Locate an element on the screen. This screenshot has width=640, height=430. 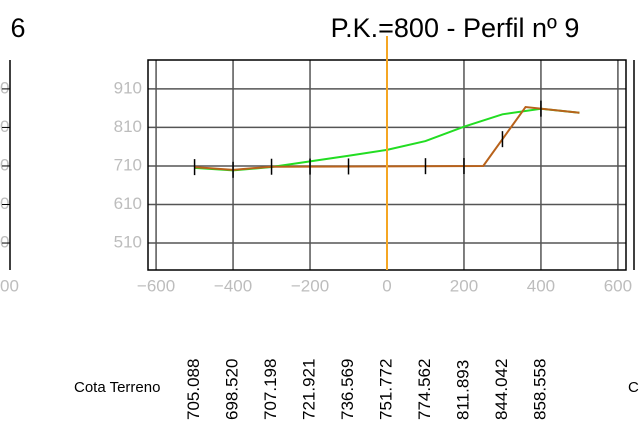
terrain-value: 721.921 is located at coordinates (309, 389).